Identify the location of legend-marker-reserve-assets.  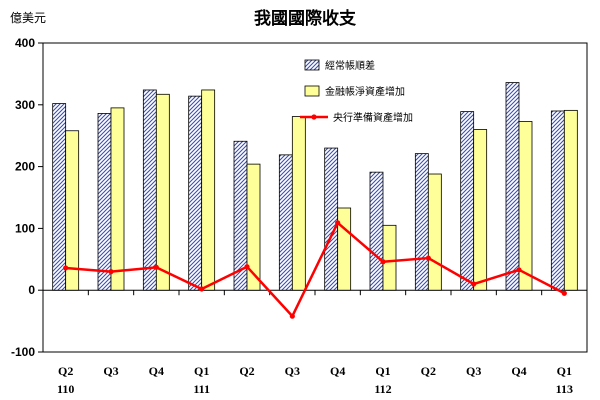
(314, 117).